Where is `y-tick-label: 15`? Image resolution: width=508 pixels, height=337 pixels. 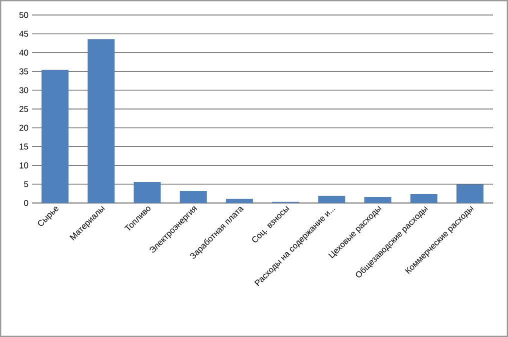 y-tick-label: 15 is located at coordinates (24, 147).